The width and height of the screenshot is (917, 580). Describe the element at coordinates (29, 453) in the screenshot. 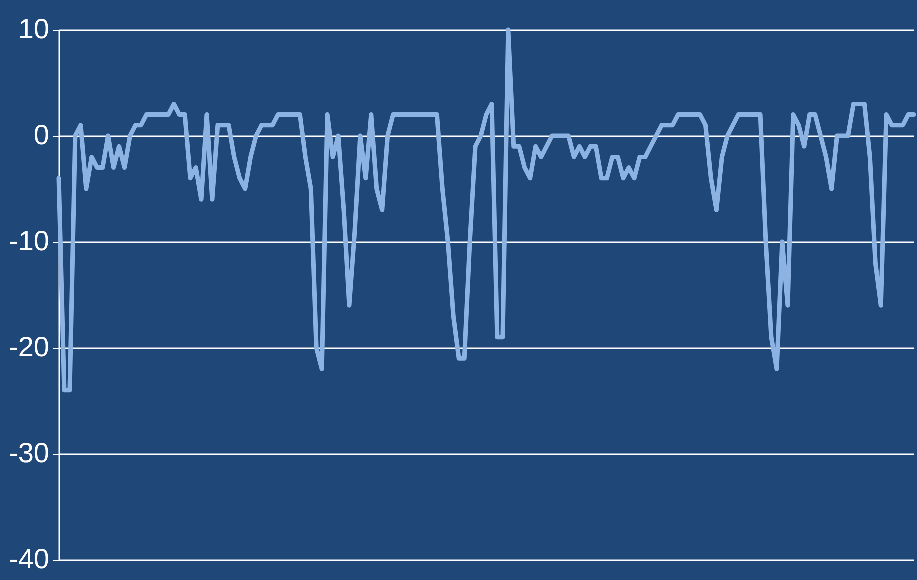

I see `y-tick-label: -30` at that location.